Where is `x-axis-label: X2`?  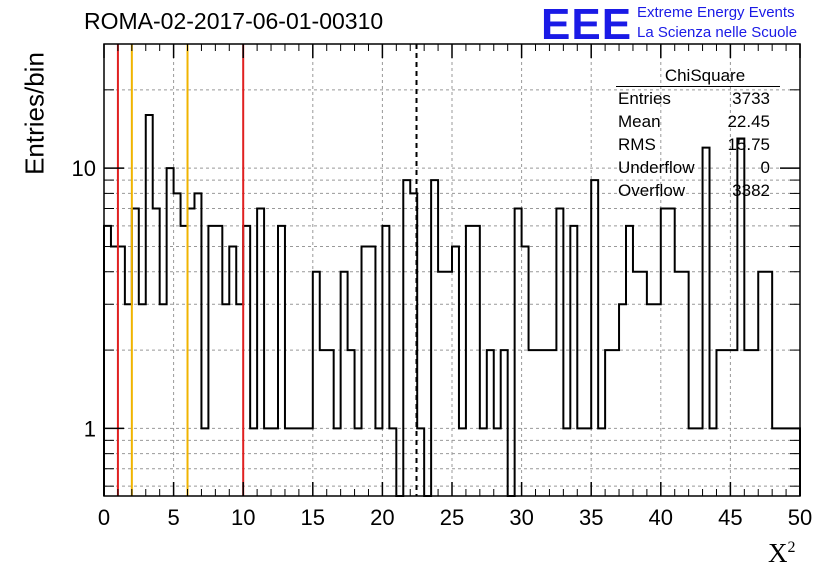
x-axis-label: X2 is located at coordinates (782, 553).